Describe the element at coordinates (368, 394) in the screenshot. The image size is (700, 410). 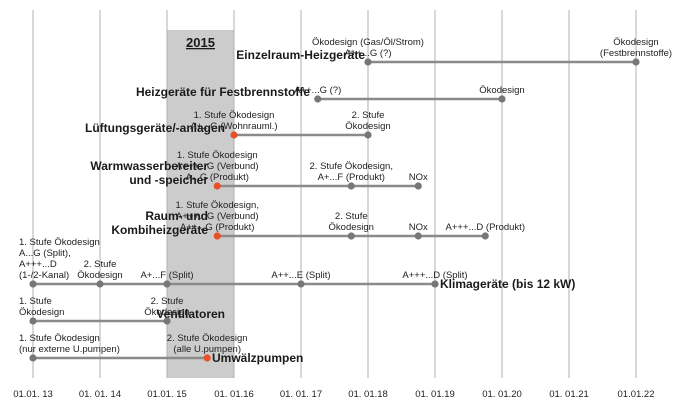
I see `axis-tick-label: 01. 01.18` at that location.